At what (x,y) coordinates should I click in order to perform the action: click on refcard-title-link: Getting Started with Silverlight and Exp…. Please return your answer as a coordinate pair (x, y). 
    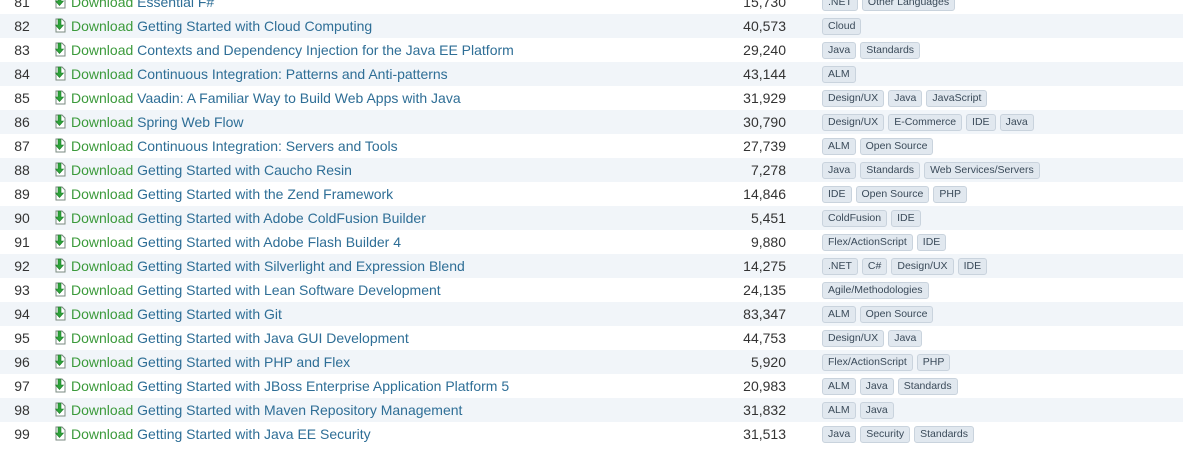
    Looking at the image, I should click on (301, 266).